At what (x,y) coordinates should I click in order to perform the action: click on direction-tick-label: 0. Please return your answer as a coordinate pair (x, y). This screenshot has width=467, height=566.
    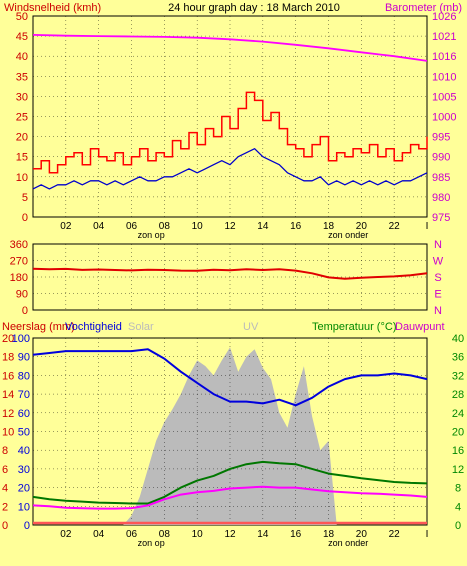
    Looking at the image, I should click on (25, 311).